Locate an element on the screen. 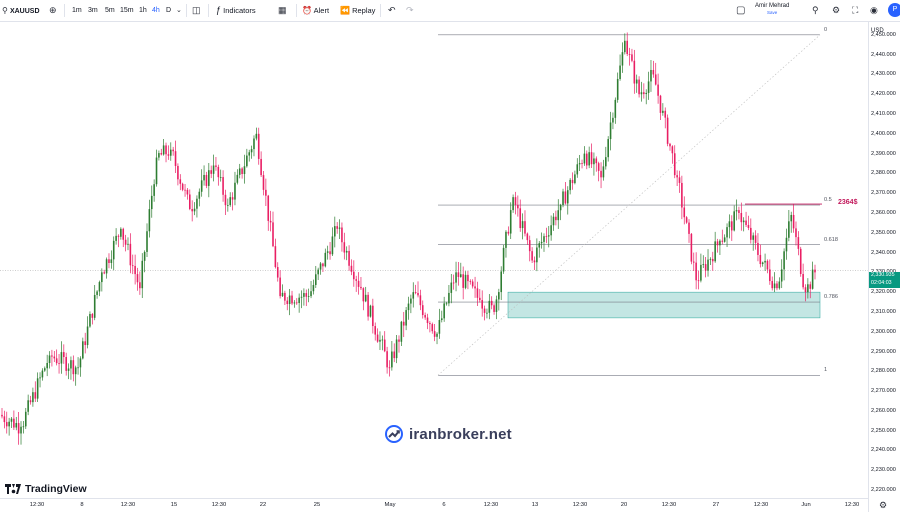 The width and height of the screenshot is (900, 513). timeframe-1m: 1m is located at coordinates (77, 10).